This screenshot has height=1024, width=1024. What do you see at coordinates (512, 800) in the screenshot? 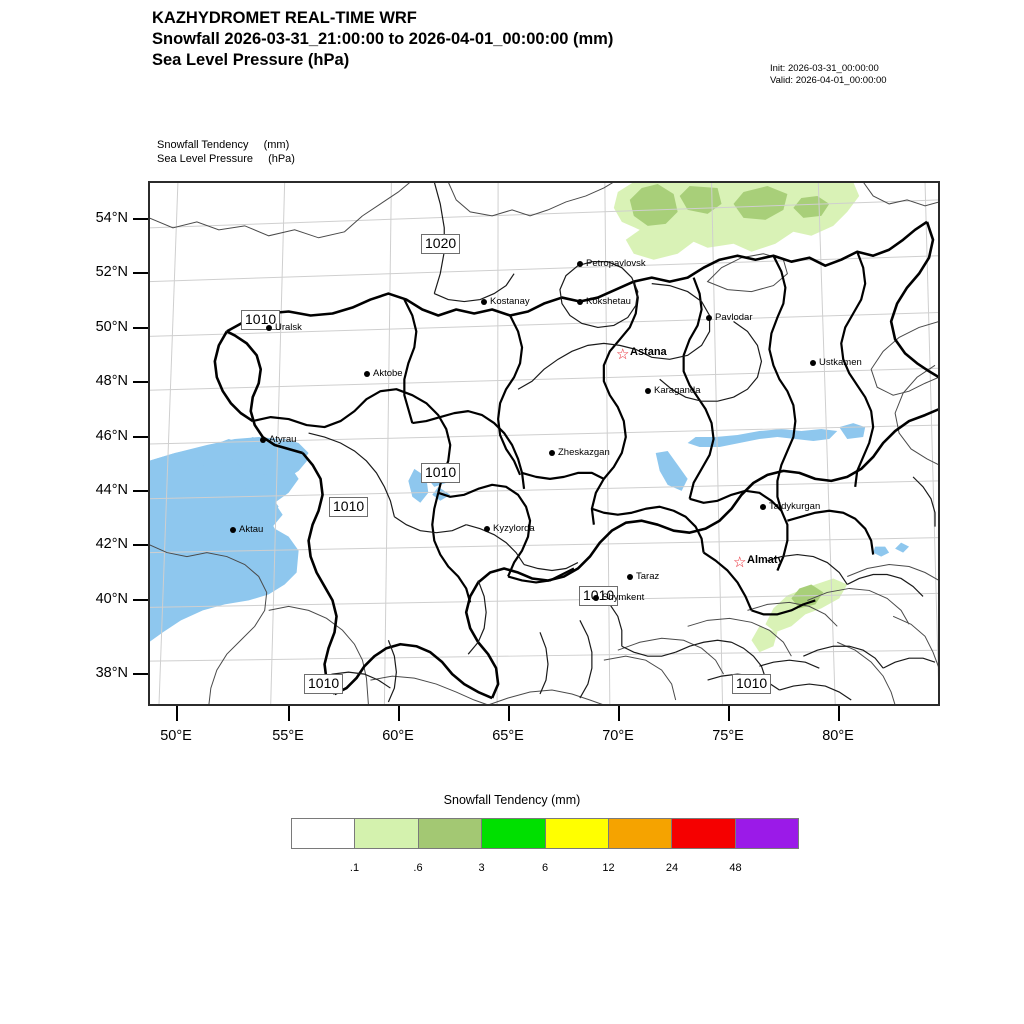
I see `colorbar-title: Snowfall Tendency (mm)` at bounding box center [512, 800].